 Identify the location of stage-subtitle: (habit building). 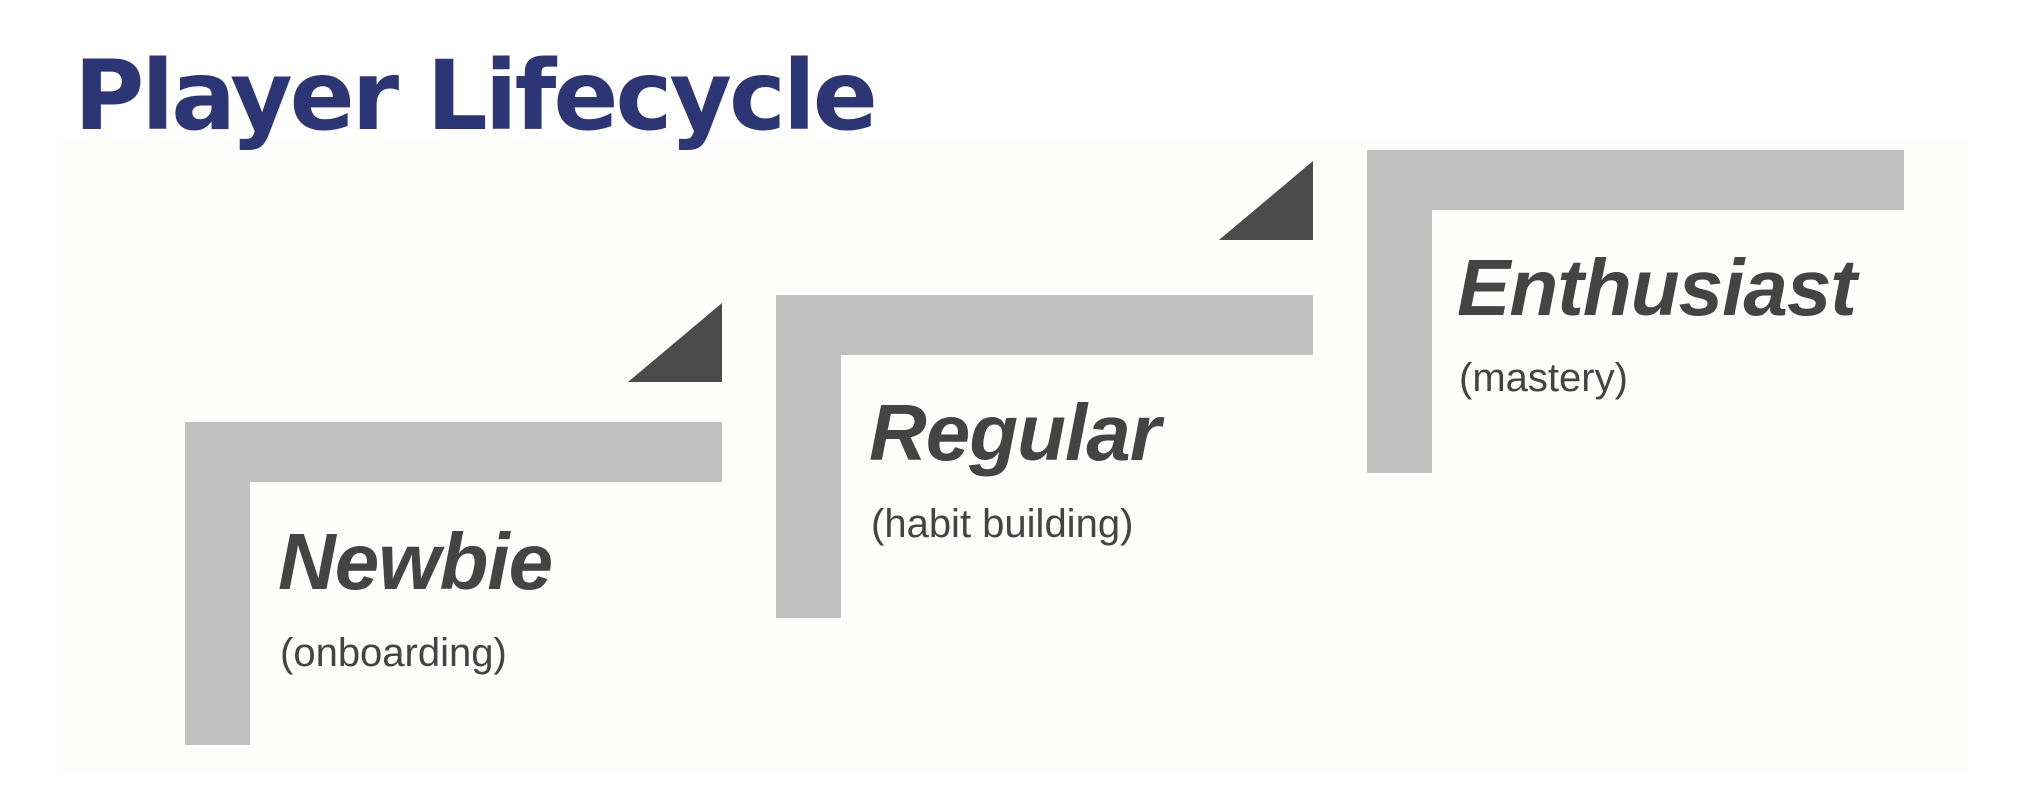
(1002, 524).